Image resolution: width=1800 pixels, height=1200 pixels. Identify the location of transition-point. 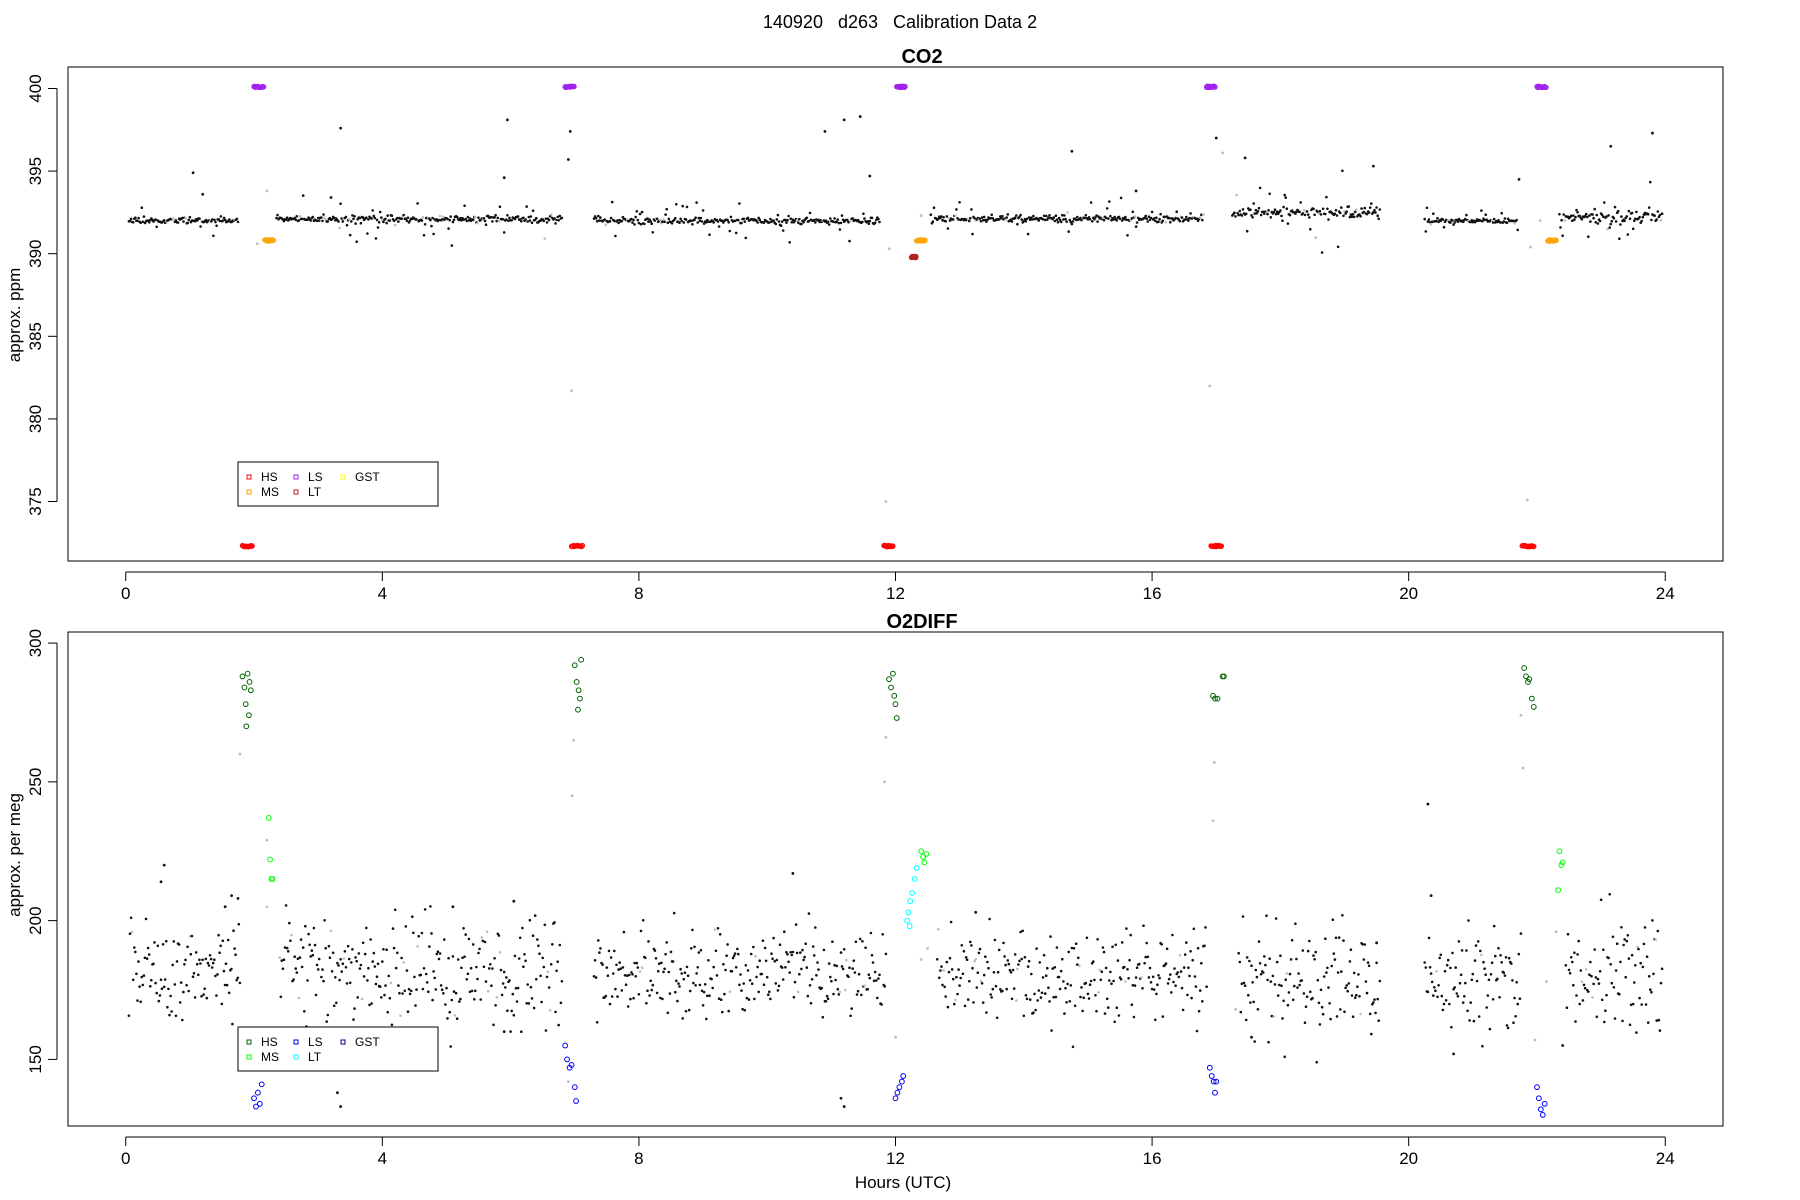
(886, 737).